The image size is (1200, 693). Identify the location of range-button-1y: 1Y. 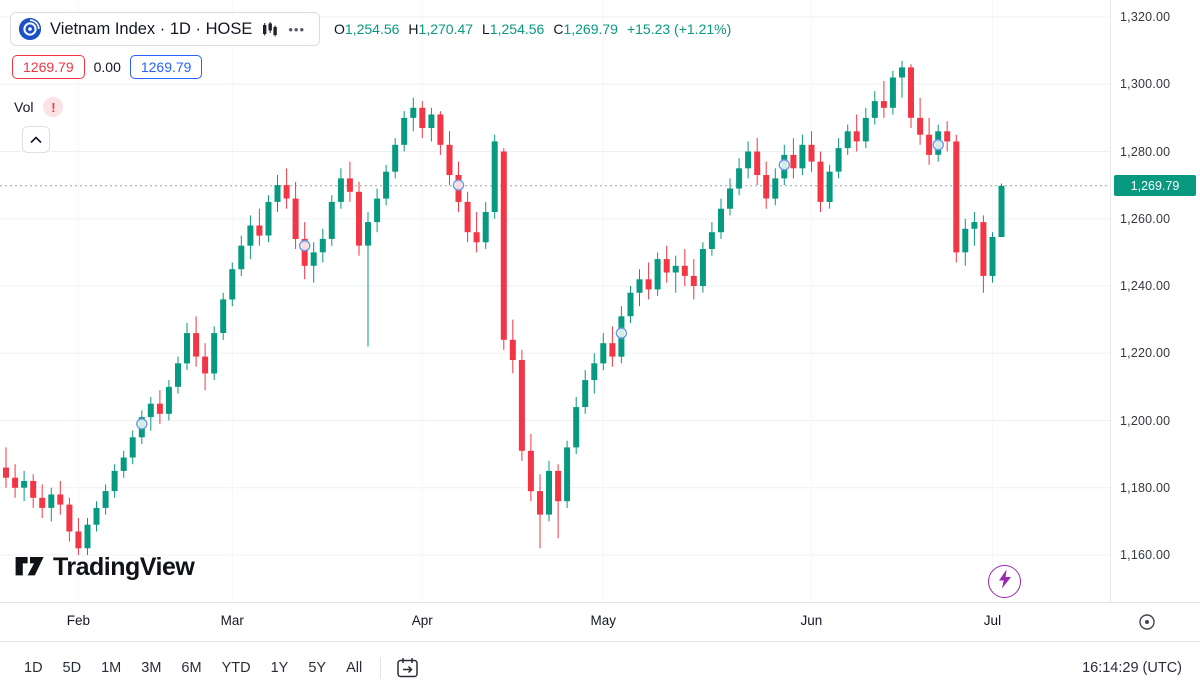
(279, 667).